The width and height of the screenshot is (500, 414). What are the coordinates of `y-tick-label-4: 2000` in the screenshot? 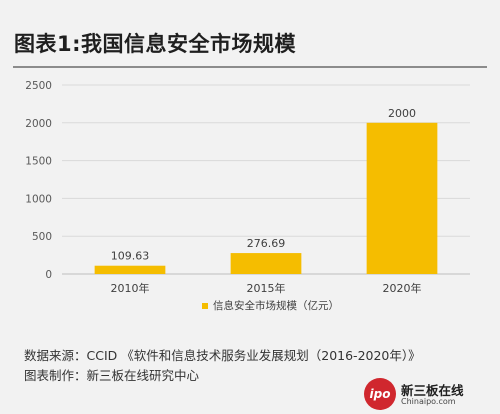 It's located at (38, 124).